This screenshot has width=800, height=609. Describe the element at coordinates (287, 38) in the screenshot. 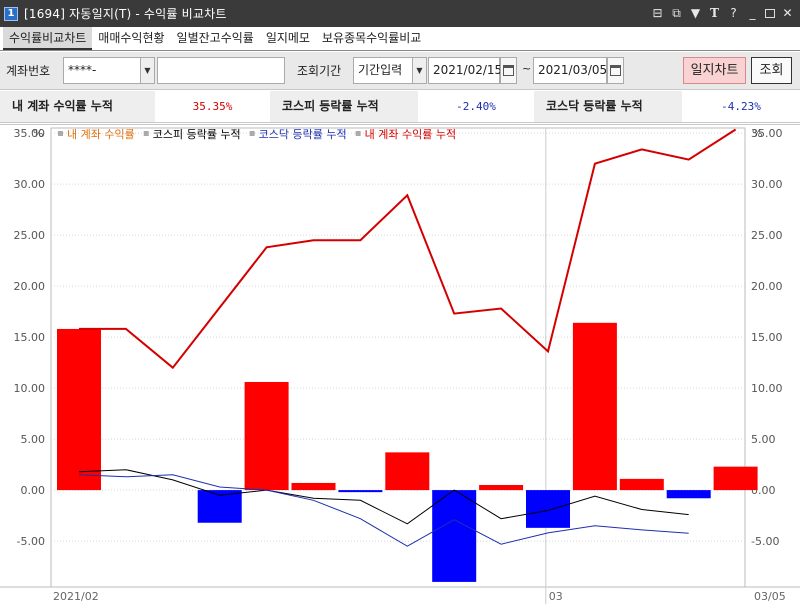

I see `tab-journal-memo: 일지메모` at that location.